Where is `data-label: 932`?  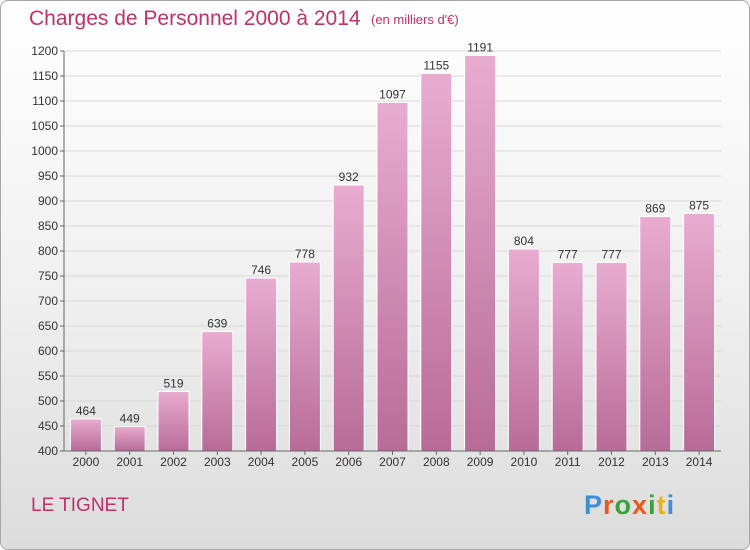 data-label: 932 is located at coordinates (349, 177).